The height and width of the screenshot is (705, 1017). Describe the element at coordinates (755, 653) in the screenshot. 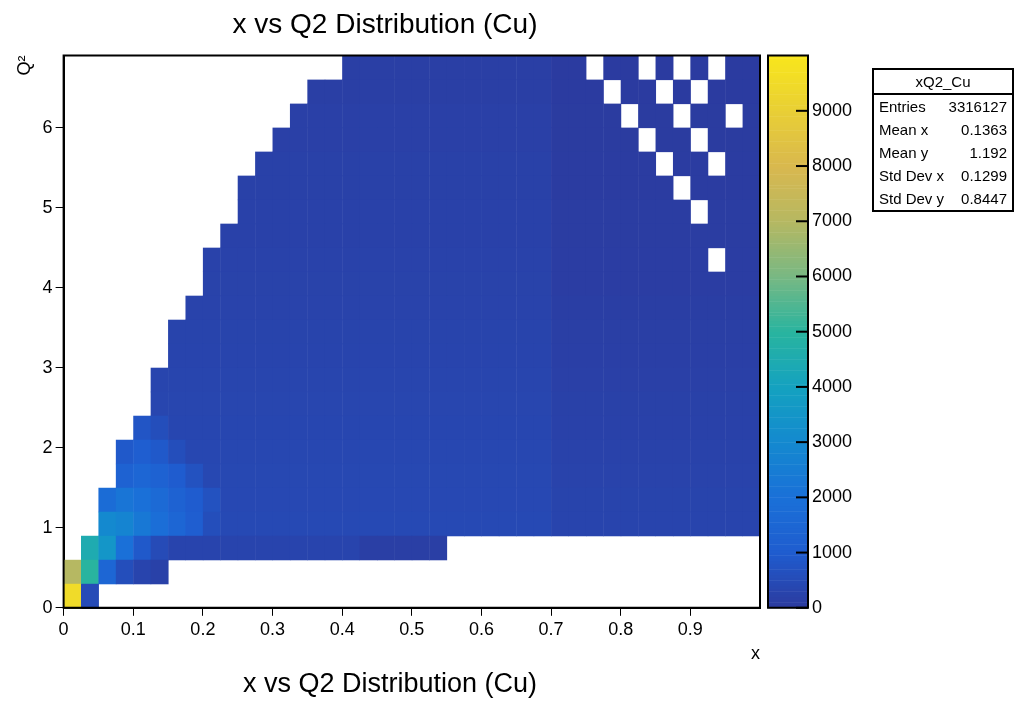

I see `x-axis-title: x` at that location.